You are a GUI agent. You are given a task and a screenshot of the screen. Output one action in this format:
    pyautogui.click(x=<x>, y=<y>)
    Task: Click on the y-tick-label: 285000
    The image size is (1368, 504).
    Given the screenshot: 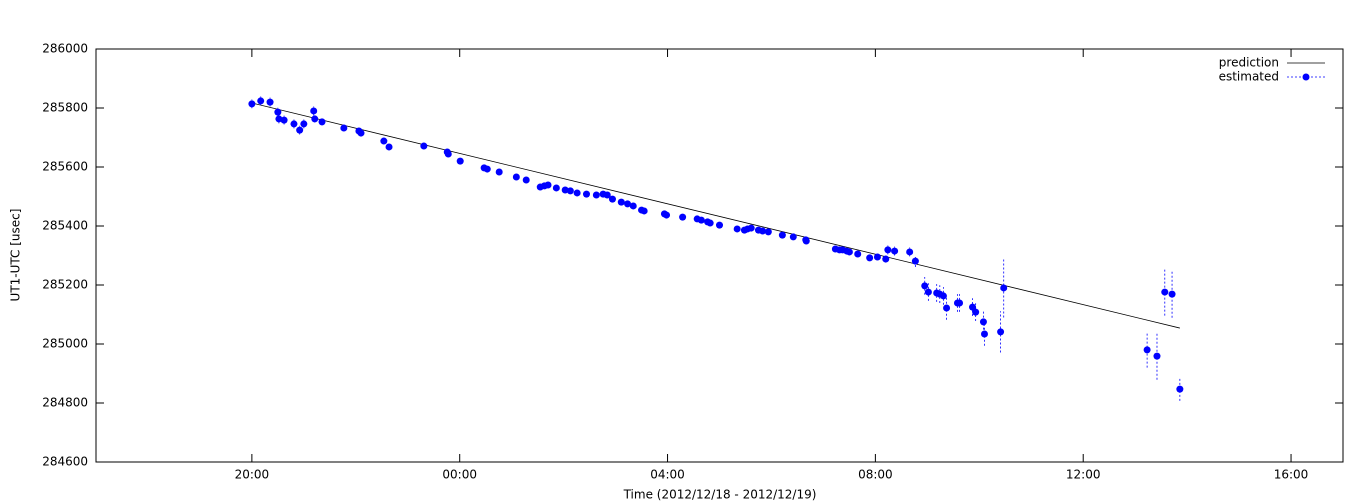 What is the action you would take?
    pyautogui.click(x=65, y=344)
    